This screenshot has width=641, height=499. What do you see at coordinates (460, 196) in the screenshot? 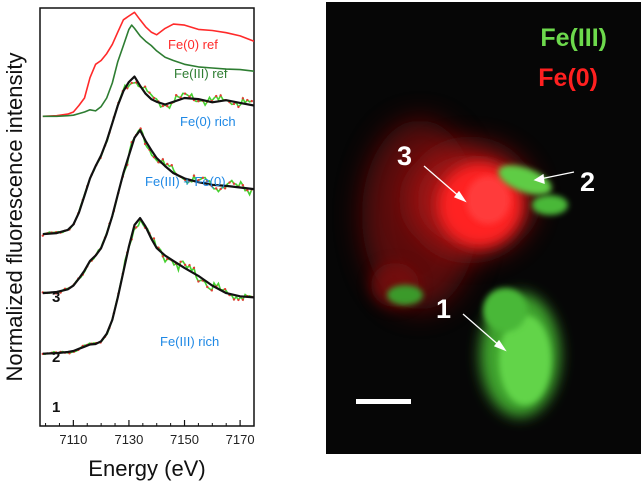
I see `arrow-3-head` at bounding box center [460, 196].